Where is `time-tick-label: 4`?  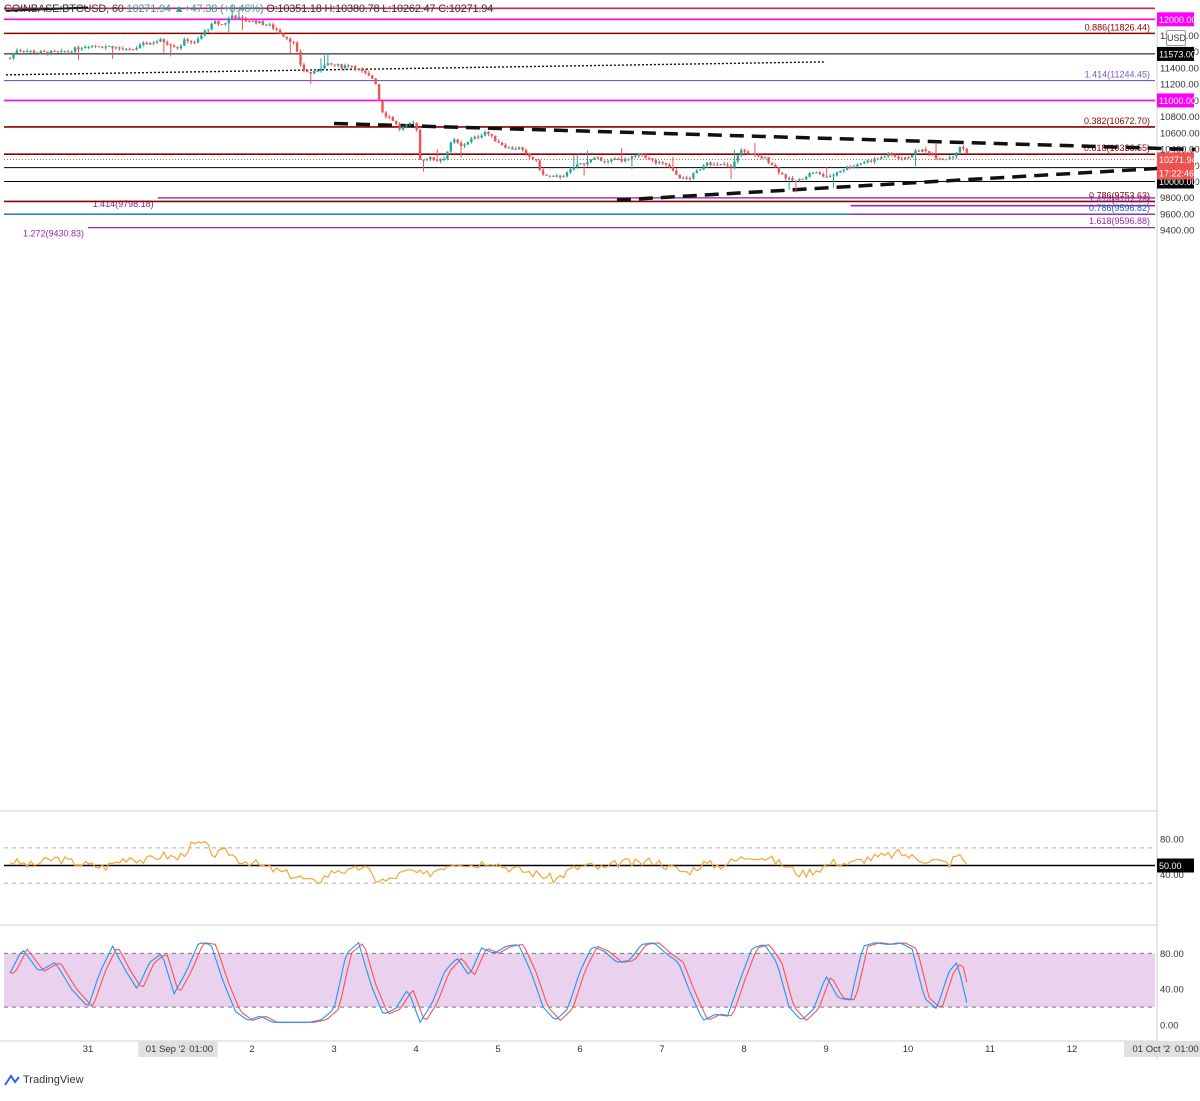
time-tick-label: 4 is located at coordinates (415, 1049).